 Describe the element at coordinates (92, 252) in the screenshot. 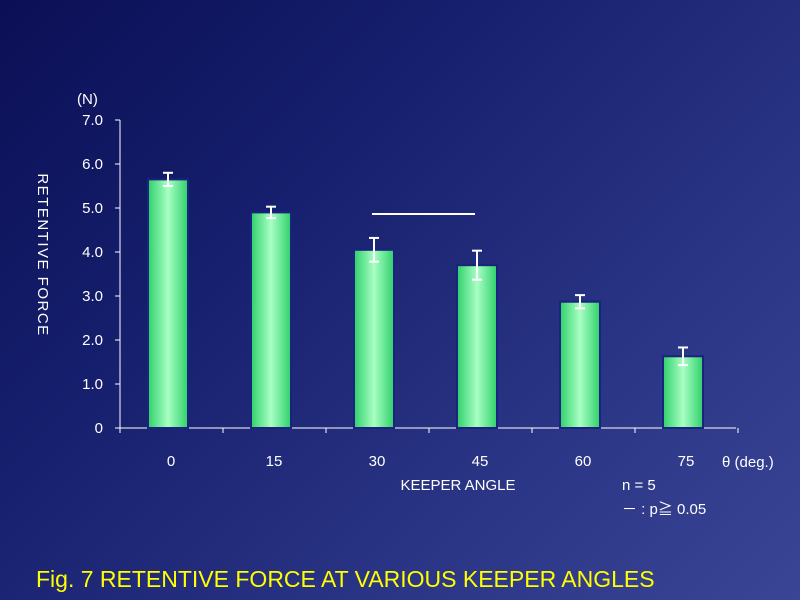

I see `y-tick-label: 4.0` at that location.